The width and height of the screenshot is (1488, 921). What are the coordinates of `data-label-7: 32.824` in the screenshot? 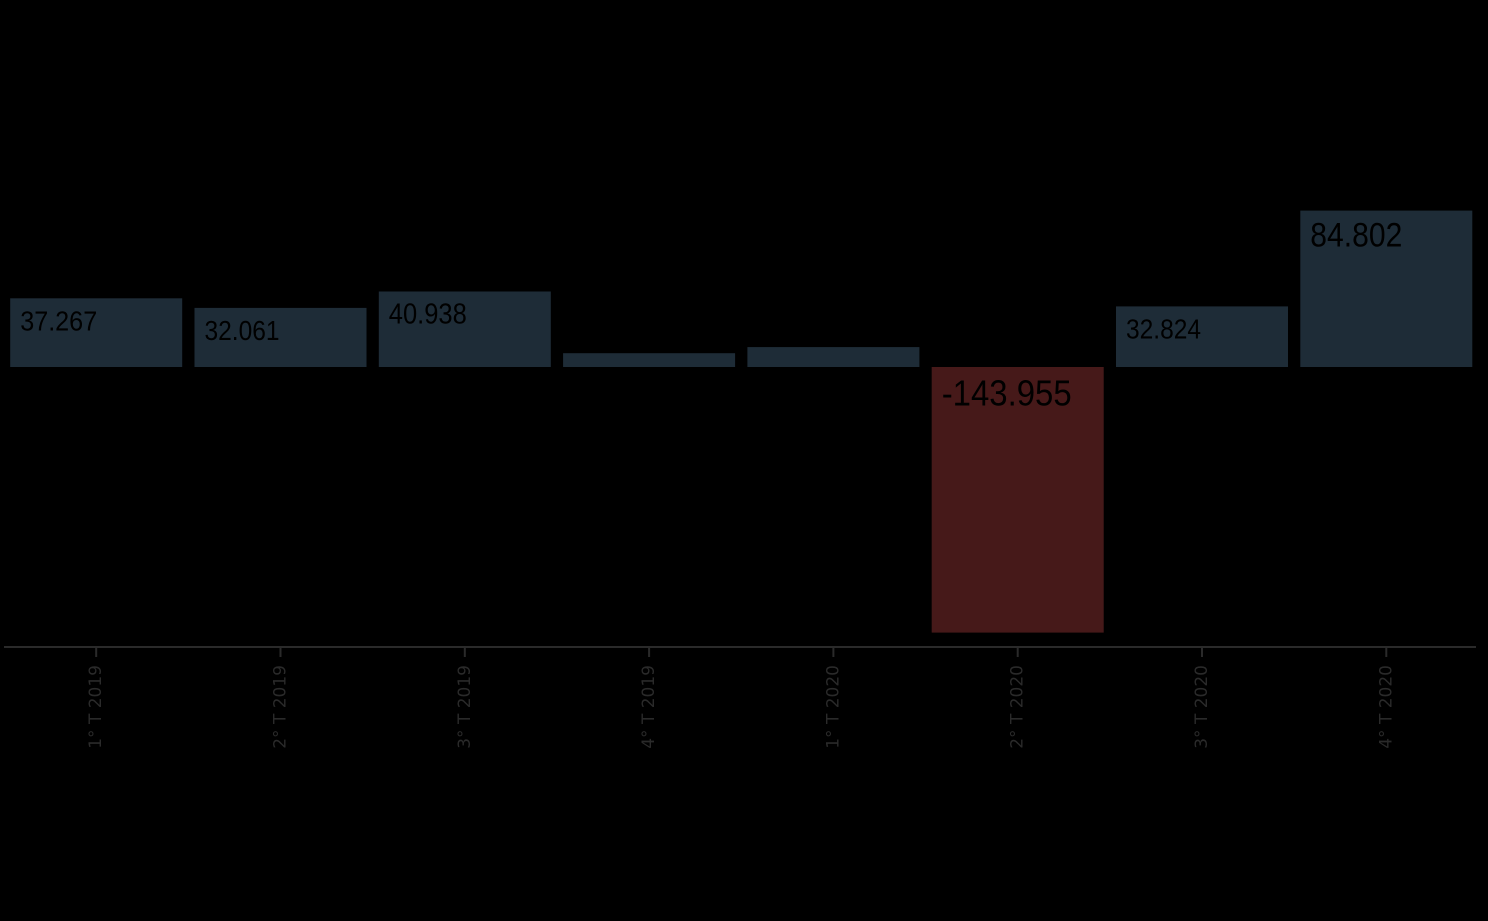 It's located at (1163, 328).